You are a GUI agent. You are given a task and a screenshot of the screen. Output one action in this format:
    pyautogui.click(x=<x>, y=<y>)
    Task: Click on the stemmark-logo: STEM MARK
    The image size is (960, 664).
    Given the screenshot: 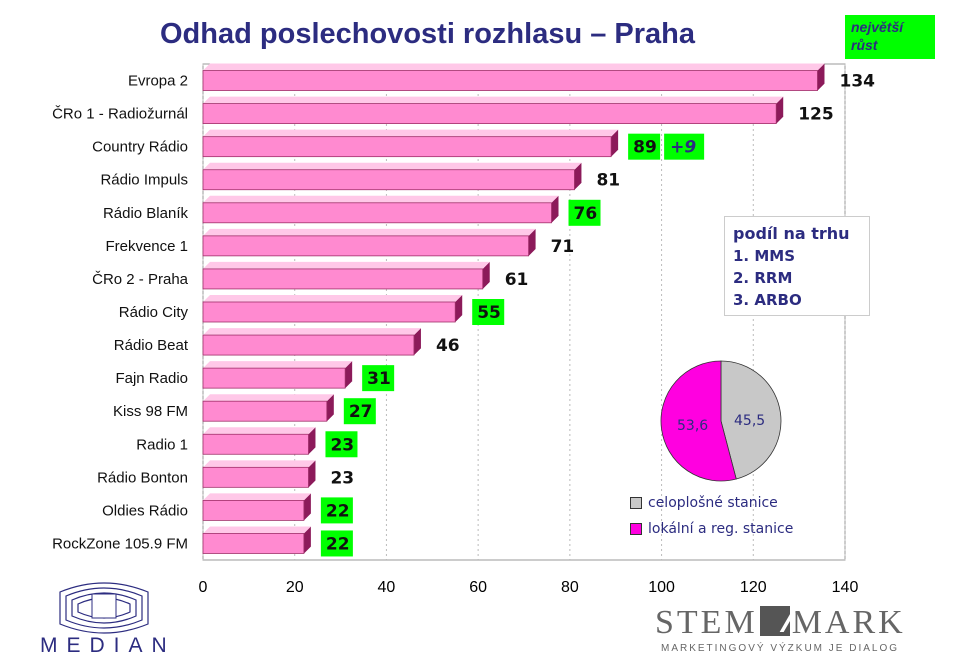 What is the action you would take?
    pyautogui.click(x=780, y=623)
    